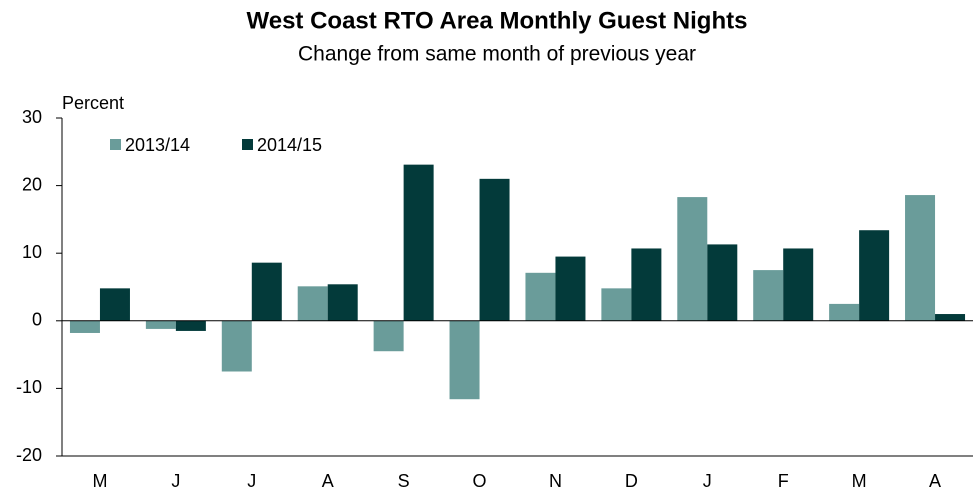 This screenshot has height=501, width=973. I want to click on x-tick-label: N, so click(555, 481).